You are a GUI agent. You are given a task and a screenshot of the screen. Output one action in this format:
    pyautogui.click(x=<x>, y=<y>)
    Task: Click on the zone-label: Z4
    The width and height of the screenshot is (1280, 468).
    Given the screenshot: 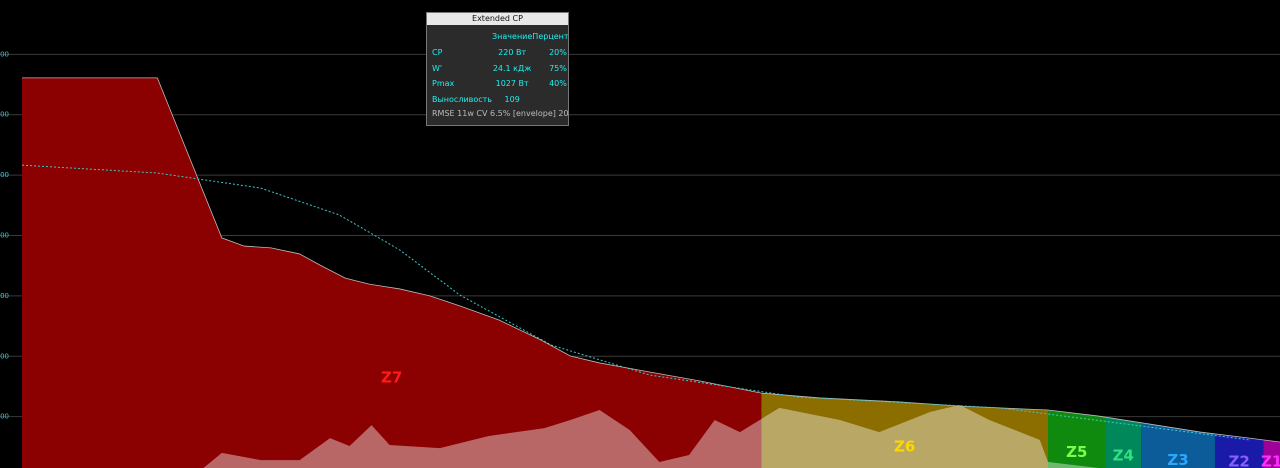 What is the action you would take?
    pyautogui.click(x=1123, y=455)
    